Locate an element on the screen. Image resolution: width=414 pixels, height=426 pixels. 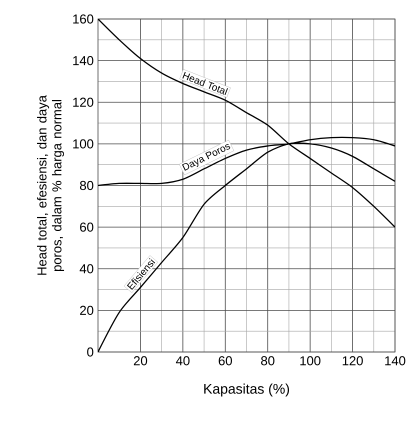
y-tick-label: 0 is located at coordinates (90, 352).